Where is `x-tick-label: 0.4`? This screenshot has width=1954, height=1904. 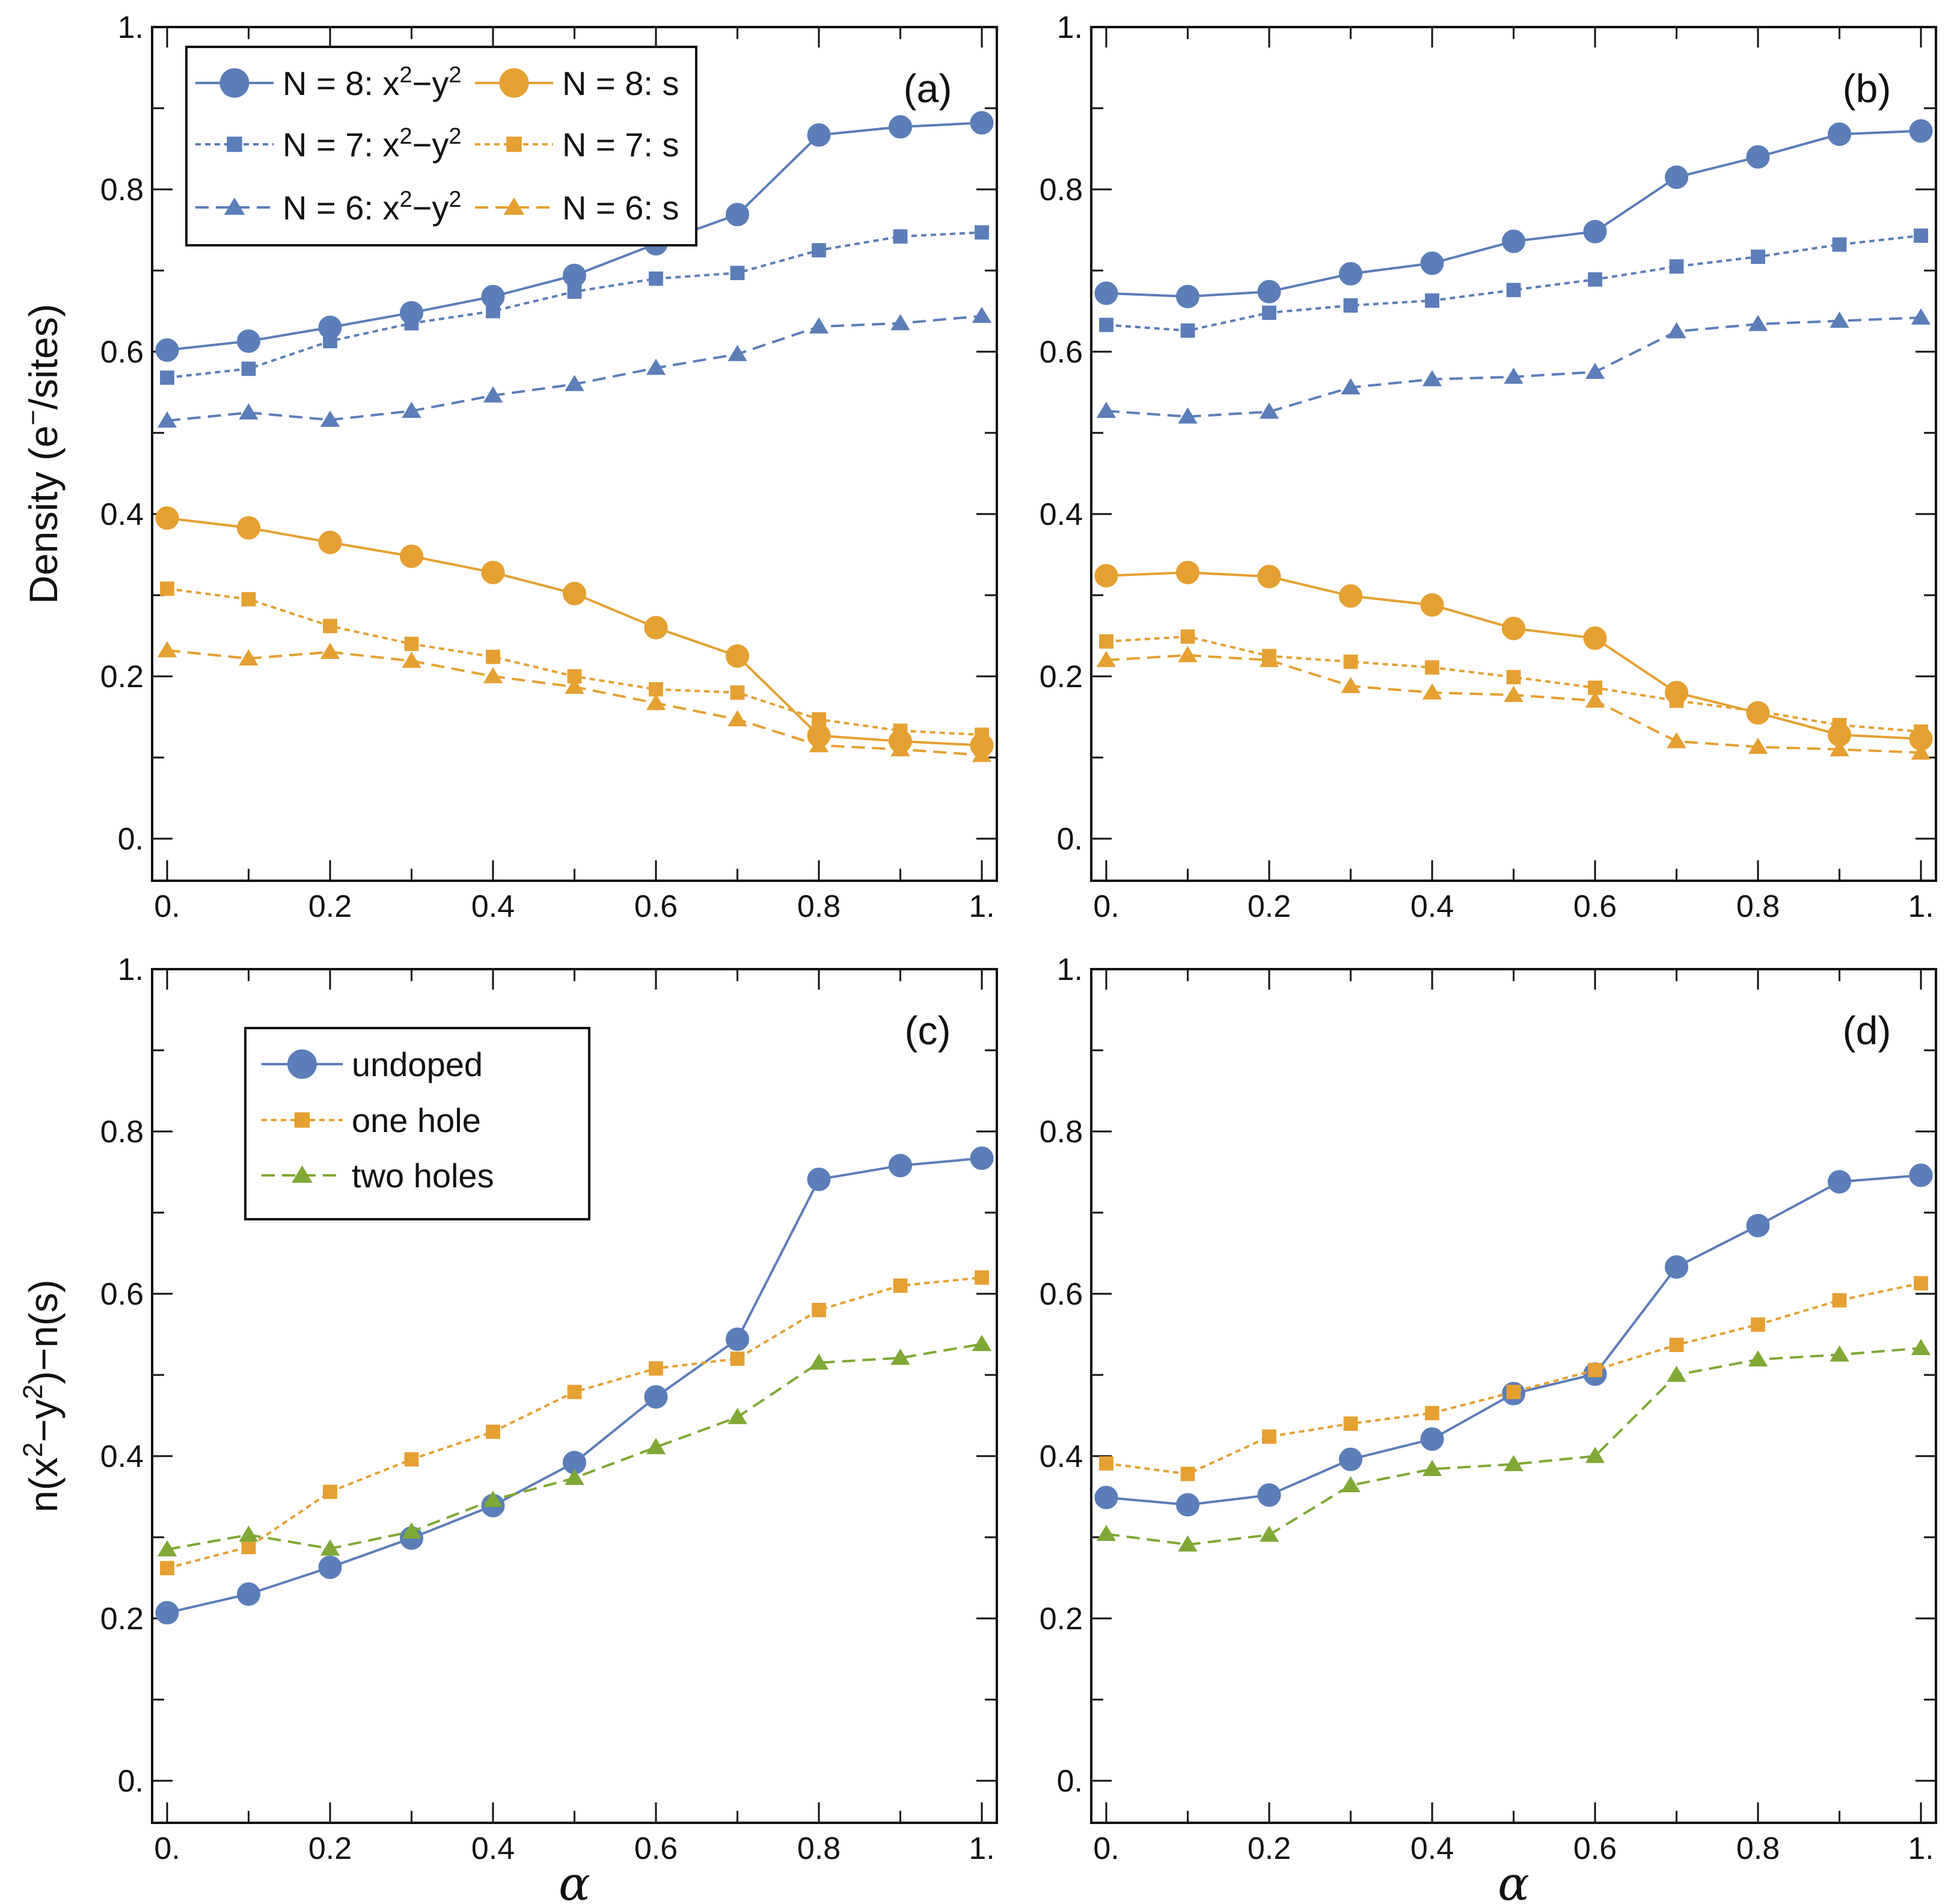
x-tick-label: 0.4 is located at coordinates (1432, 906).